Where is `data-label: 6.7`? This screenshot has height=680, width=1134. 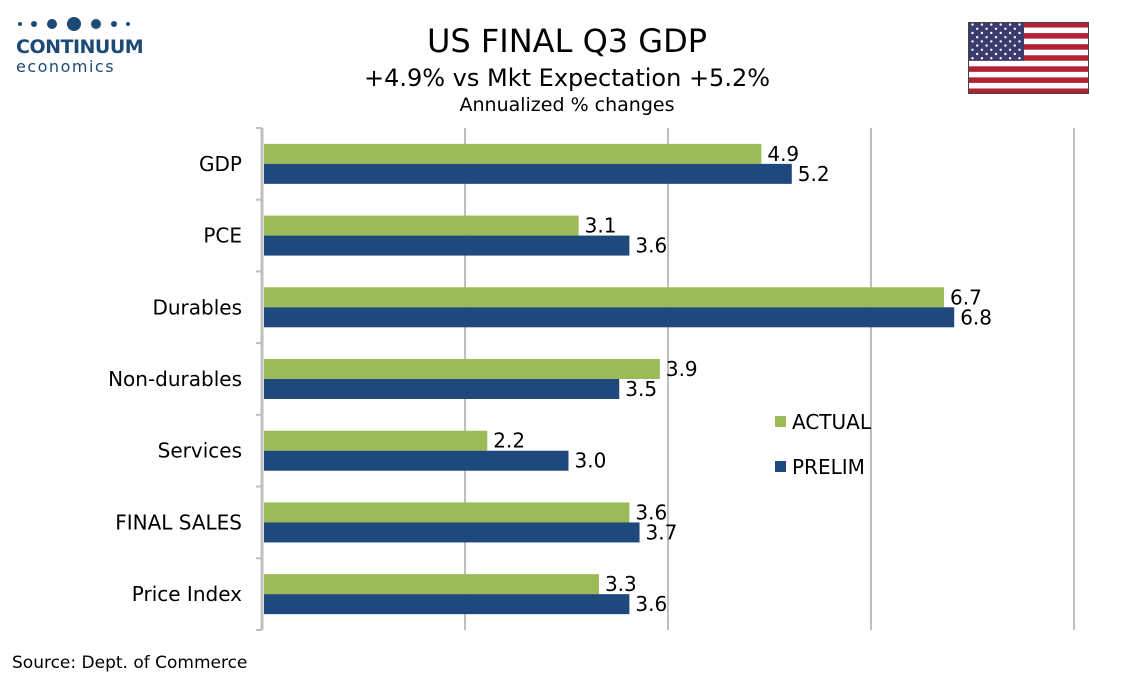 data-label: 6.7 is located at coordinates (966, 297).